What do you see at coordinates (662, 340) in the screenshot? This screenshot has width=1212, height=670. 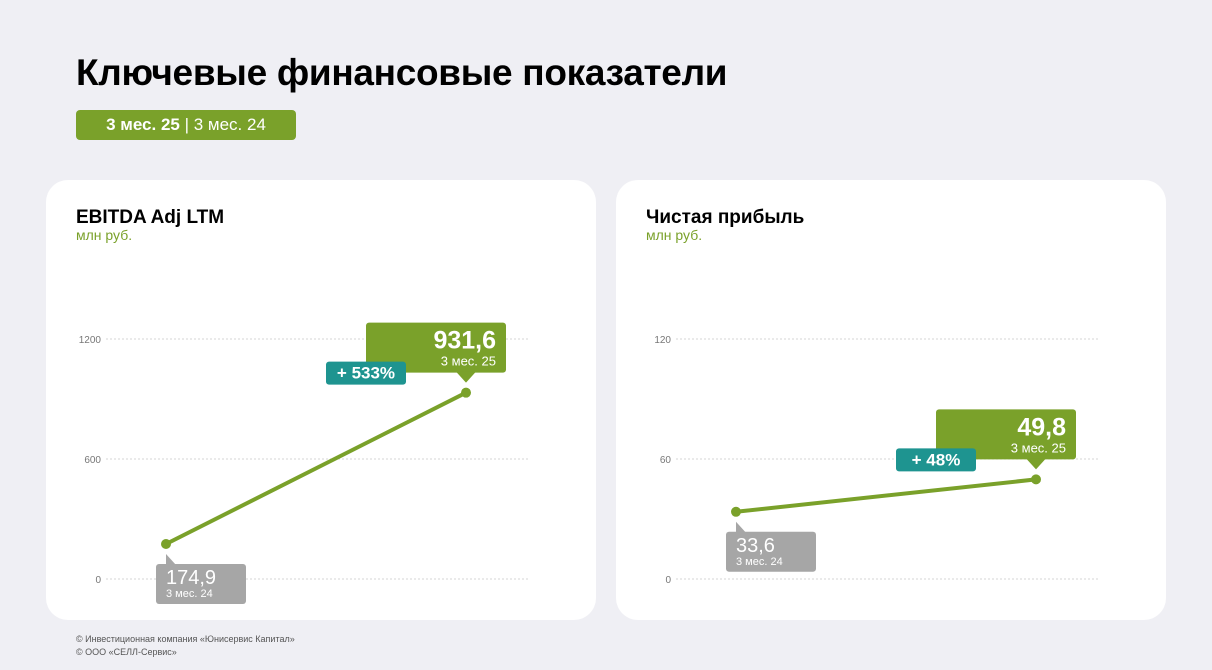 I see `y-tick-label: 120` at bounding box center [662, 340].